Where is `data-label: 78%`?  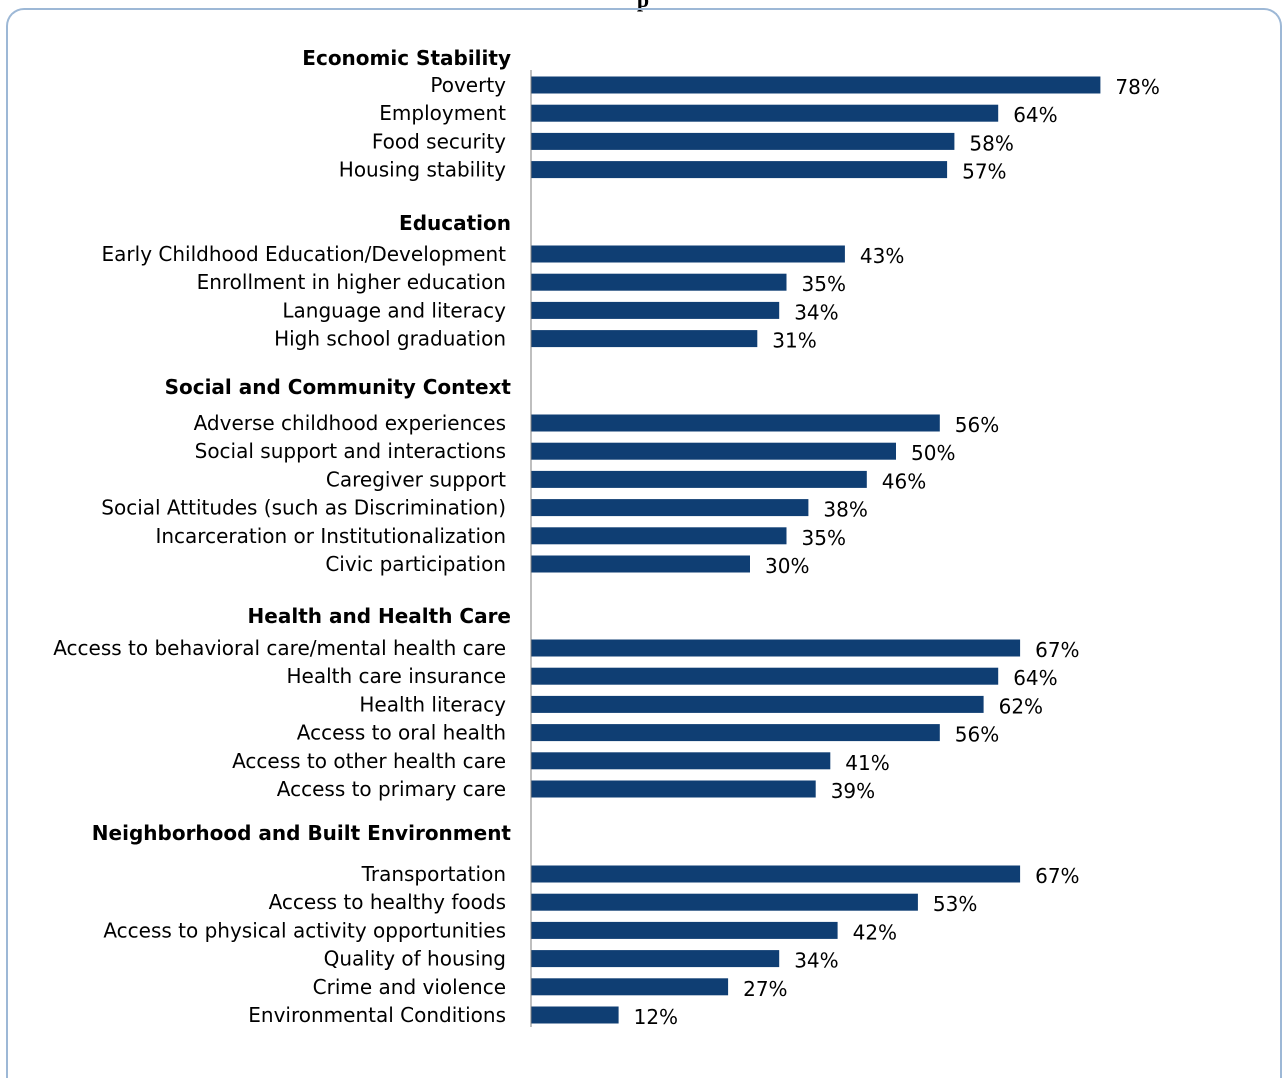
data-label: 78% is located at coordinates (1137, 87).